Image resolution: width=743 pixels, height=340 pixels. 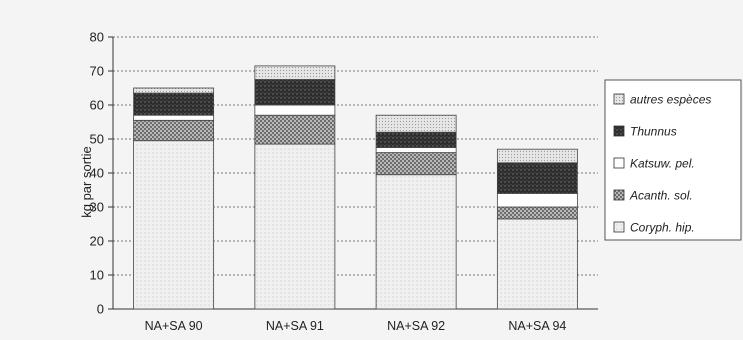 What do you see at coordinates (662, 228) in the screenshot?
I see `legend-label: Coryph. hip.` at bounding box center [662, 228].